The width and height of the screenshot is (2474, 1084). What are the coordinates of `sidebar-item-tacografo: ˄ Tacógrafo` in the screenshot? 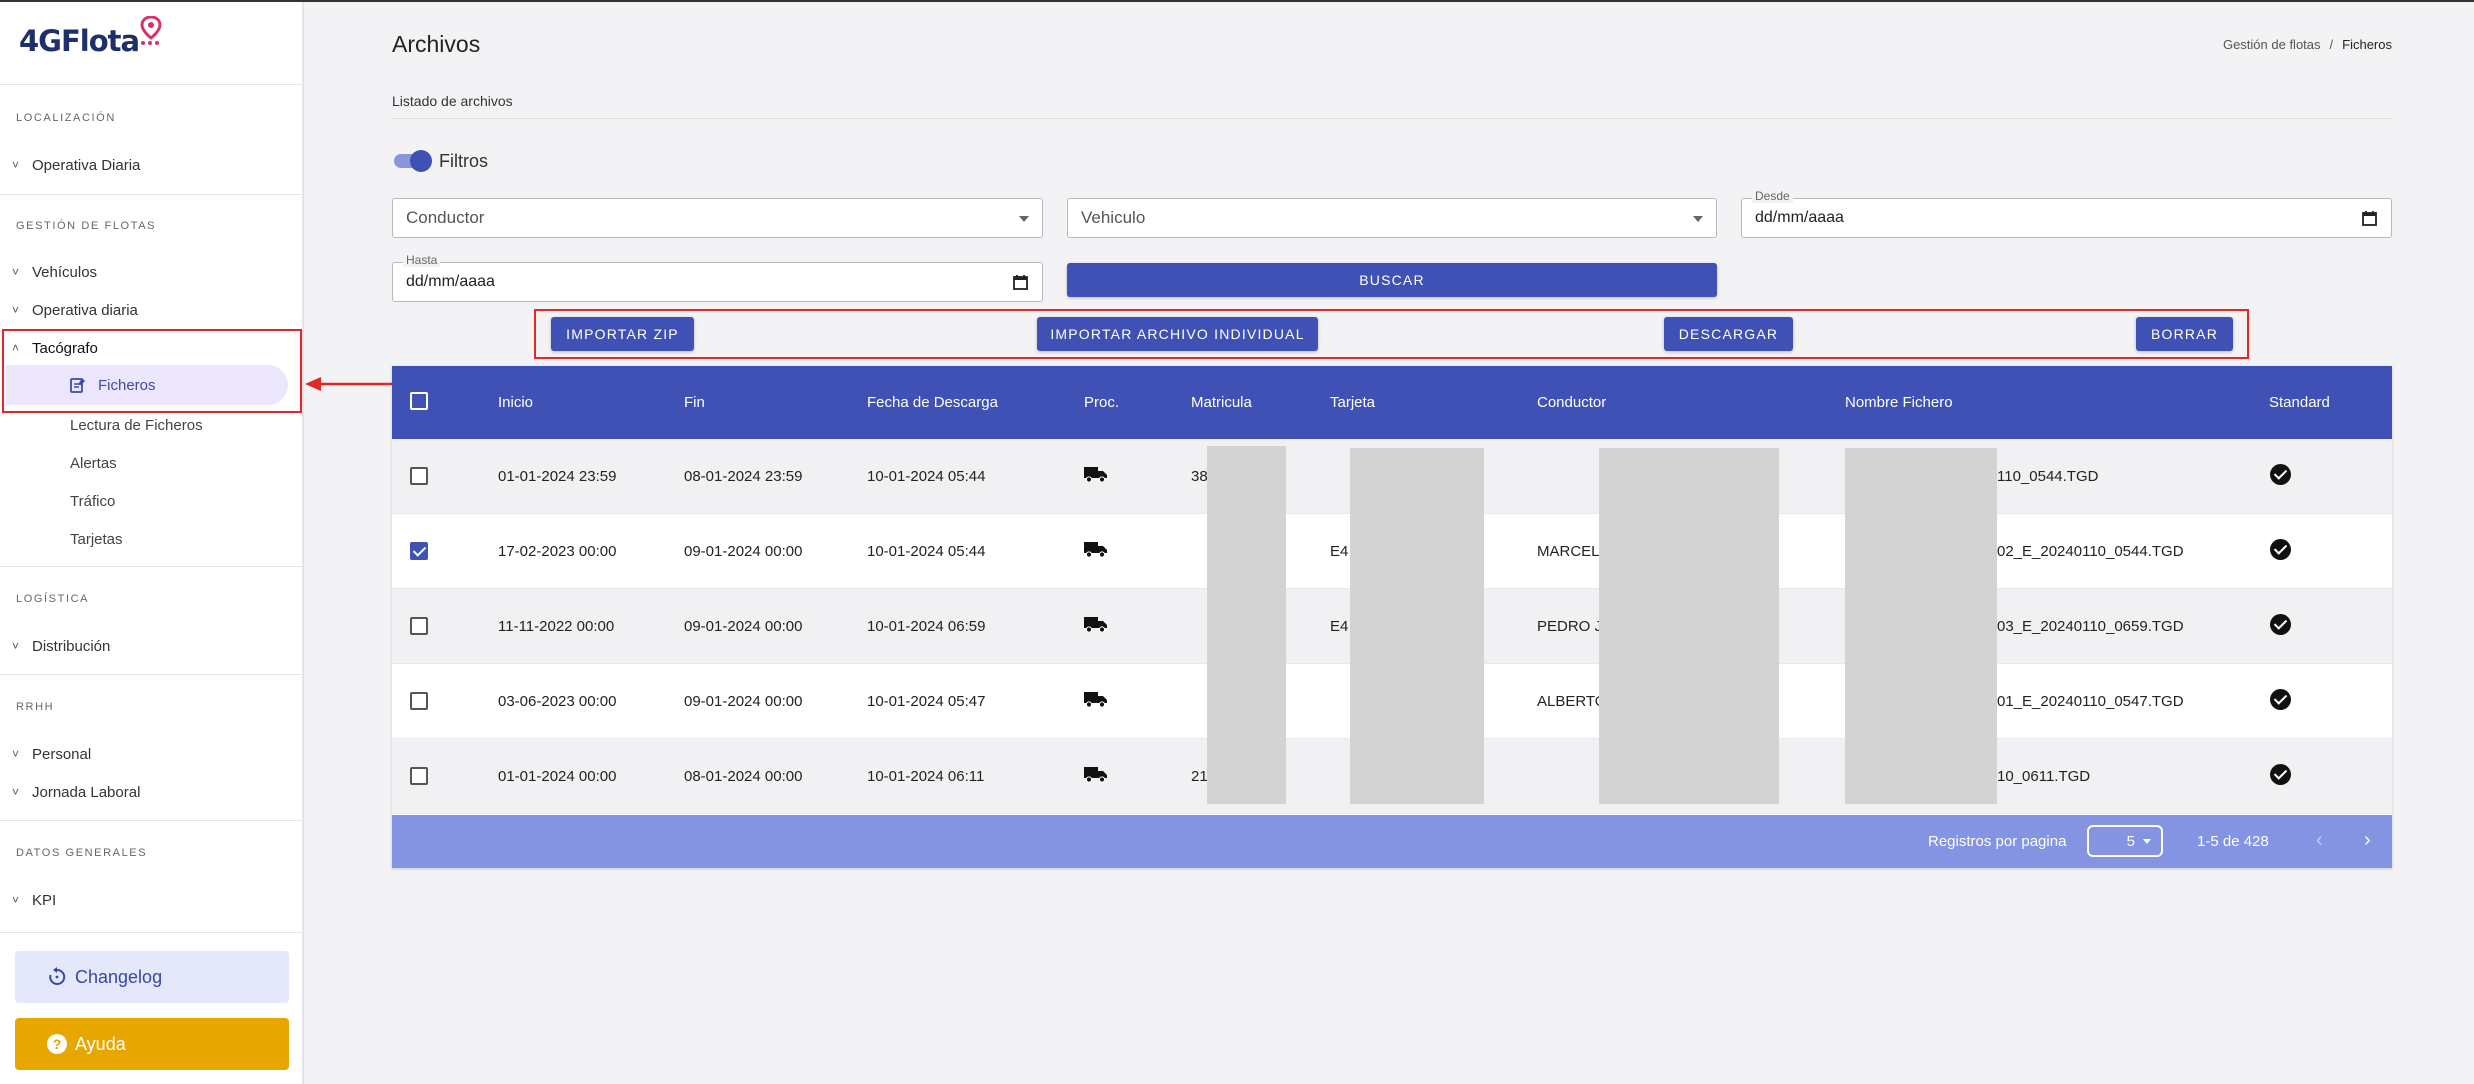 It's located at (55, 348).